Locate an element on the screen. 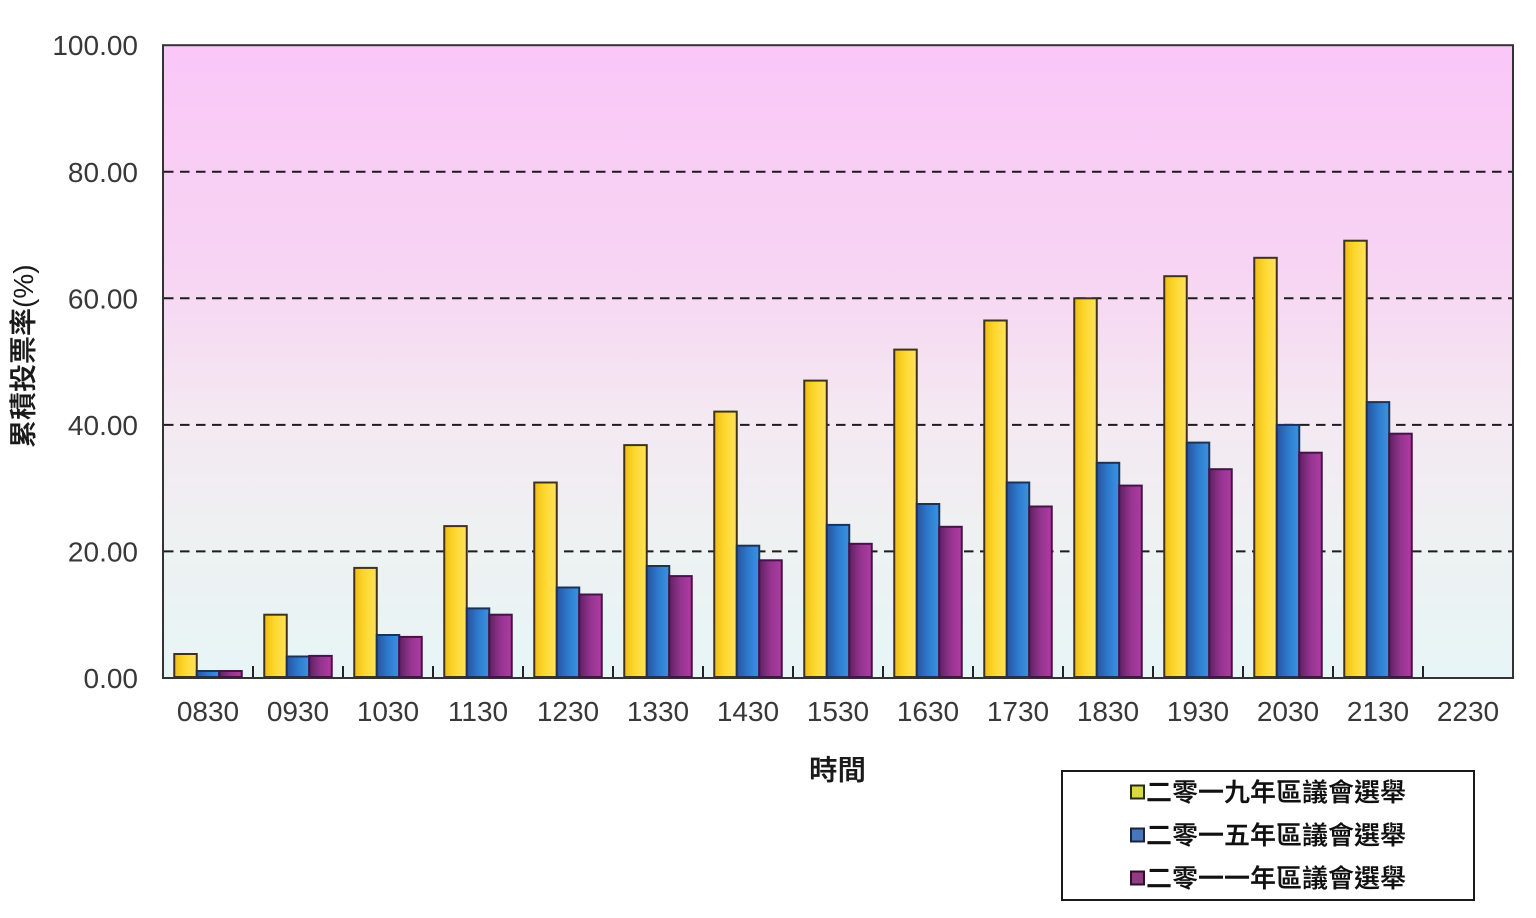 Image resolution: width=1536 pixels, height=918 pixels. svg-text: 1930 is located at coordinates (1198, 711).